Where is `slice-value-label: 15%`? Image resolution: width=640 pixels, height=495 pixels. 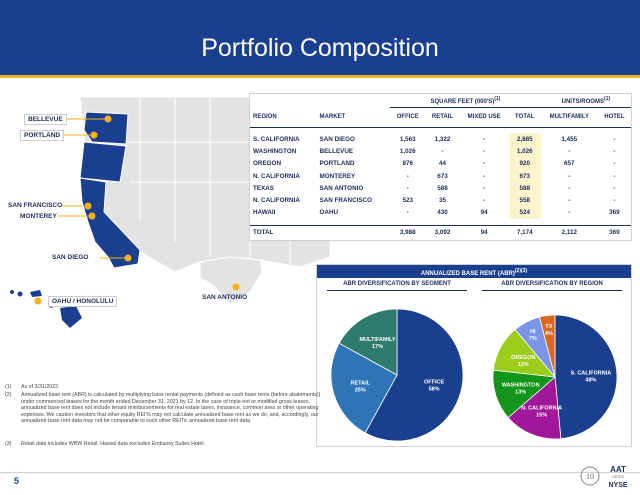 slice-value-label: 15% is located at coordinates (541, 415).